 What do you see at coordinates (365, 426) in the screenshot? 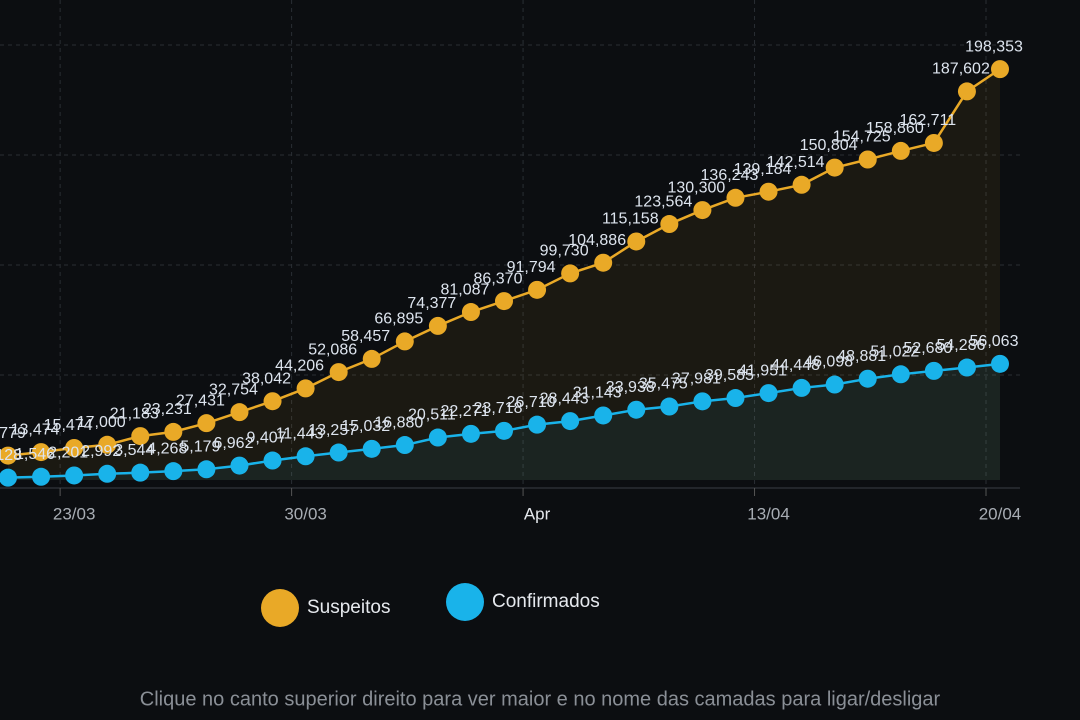
I see `data-label: 15,032` at bounding box center [365, 426].